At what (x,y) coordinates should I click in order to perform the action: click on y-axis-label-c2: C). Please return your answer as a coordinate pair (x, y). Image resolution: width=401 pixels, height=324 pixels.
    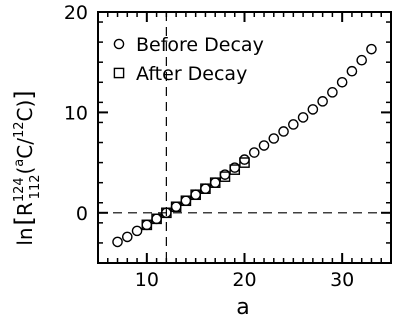
    Looking at the image, I should click on (25, 111).